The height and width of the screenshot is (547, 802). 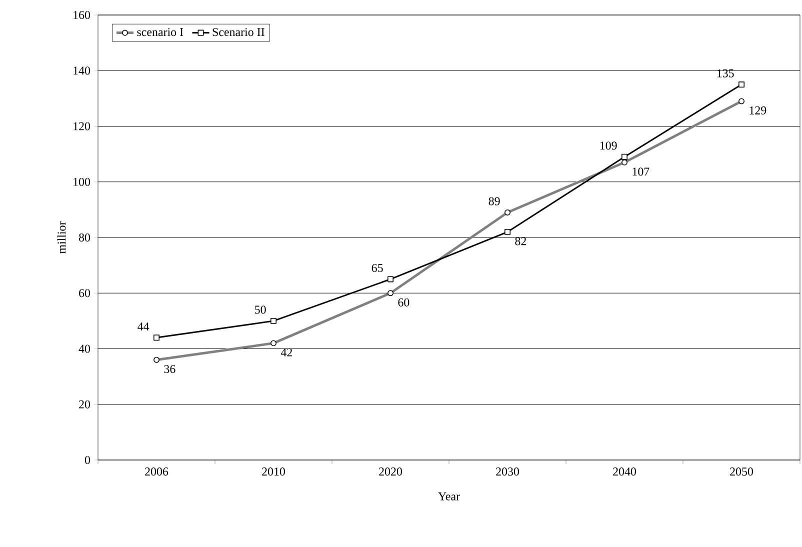 What do you see at coordinates (84, 348) in the screenshot?
I see `y-tick-label: 40` at bounding box center [84, 348].